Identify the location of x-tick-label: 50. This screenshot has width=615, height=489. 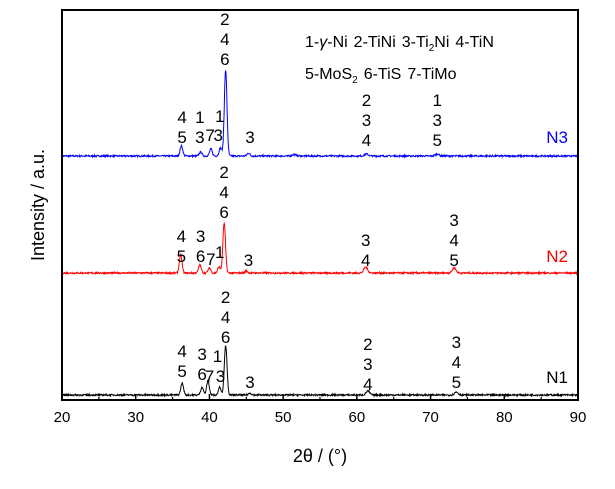
(283, 417).